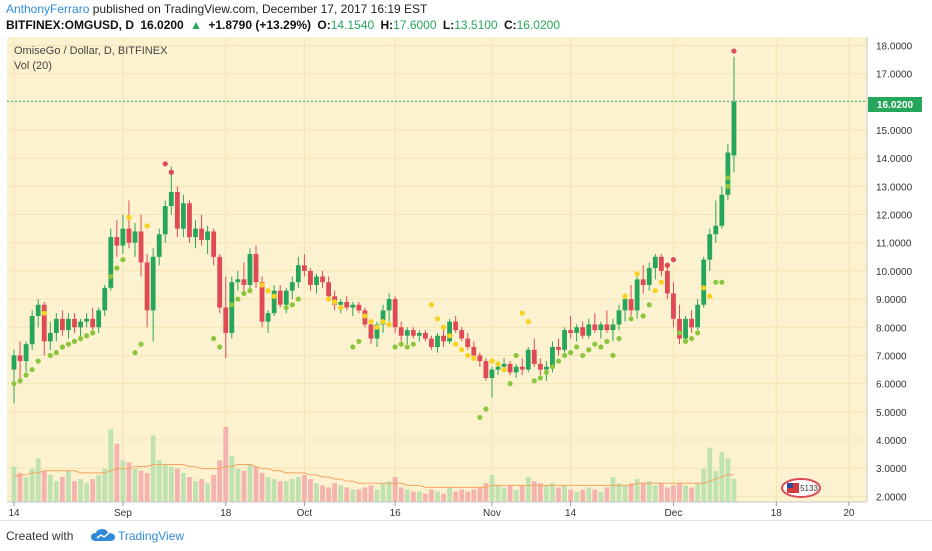  Describe the element at coordinates (48, 9) in the screenshot. I see `author-link: AnthonyFerraro` at that location.